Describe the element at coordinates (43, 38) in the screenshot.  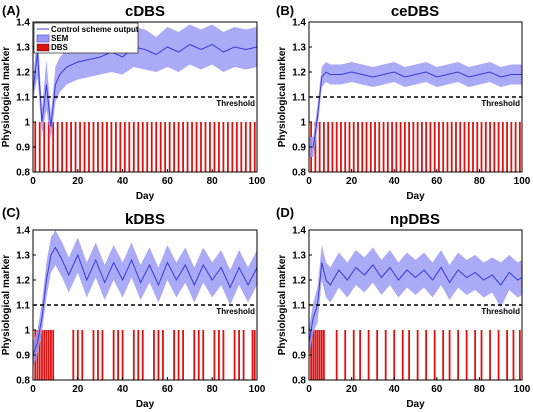
I see `legend-sem-swatch` at that location.